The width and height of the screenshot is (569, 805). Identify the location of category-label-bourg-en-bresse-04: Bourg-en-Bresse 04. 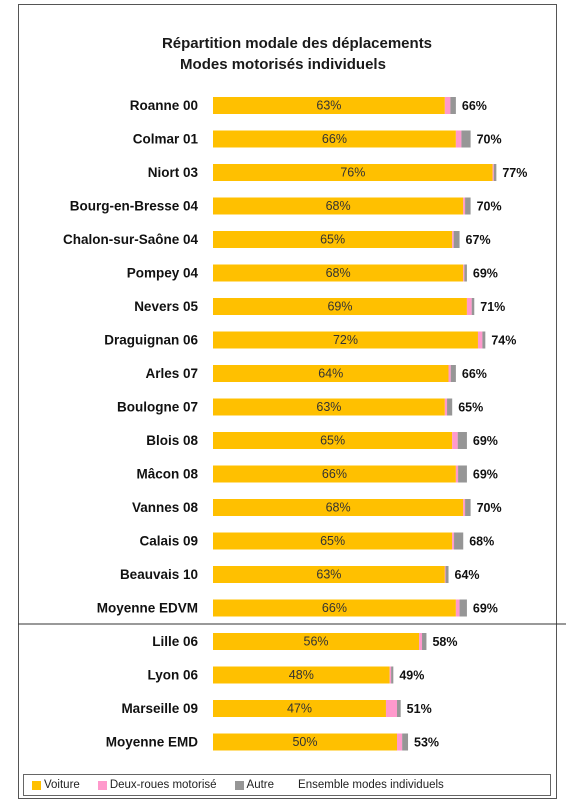
(134, 206).